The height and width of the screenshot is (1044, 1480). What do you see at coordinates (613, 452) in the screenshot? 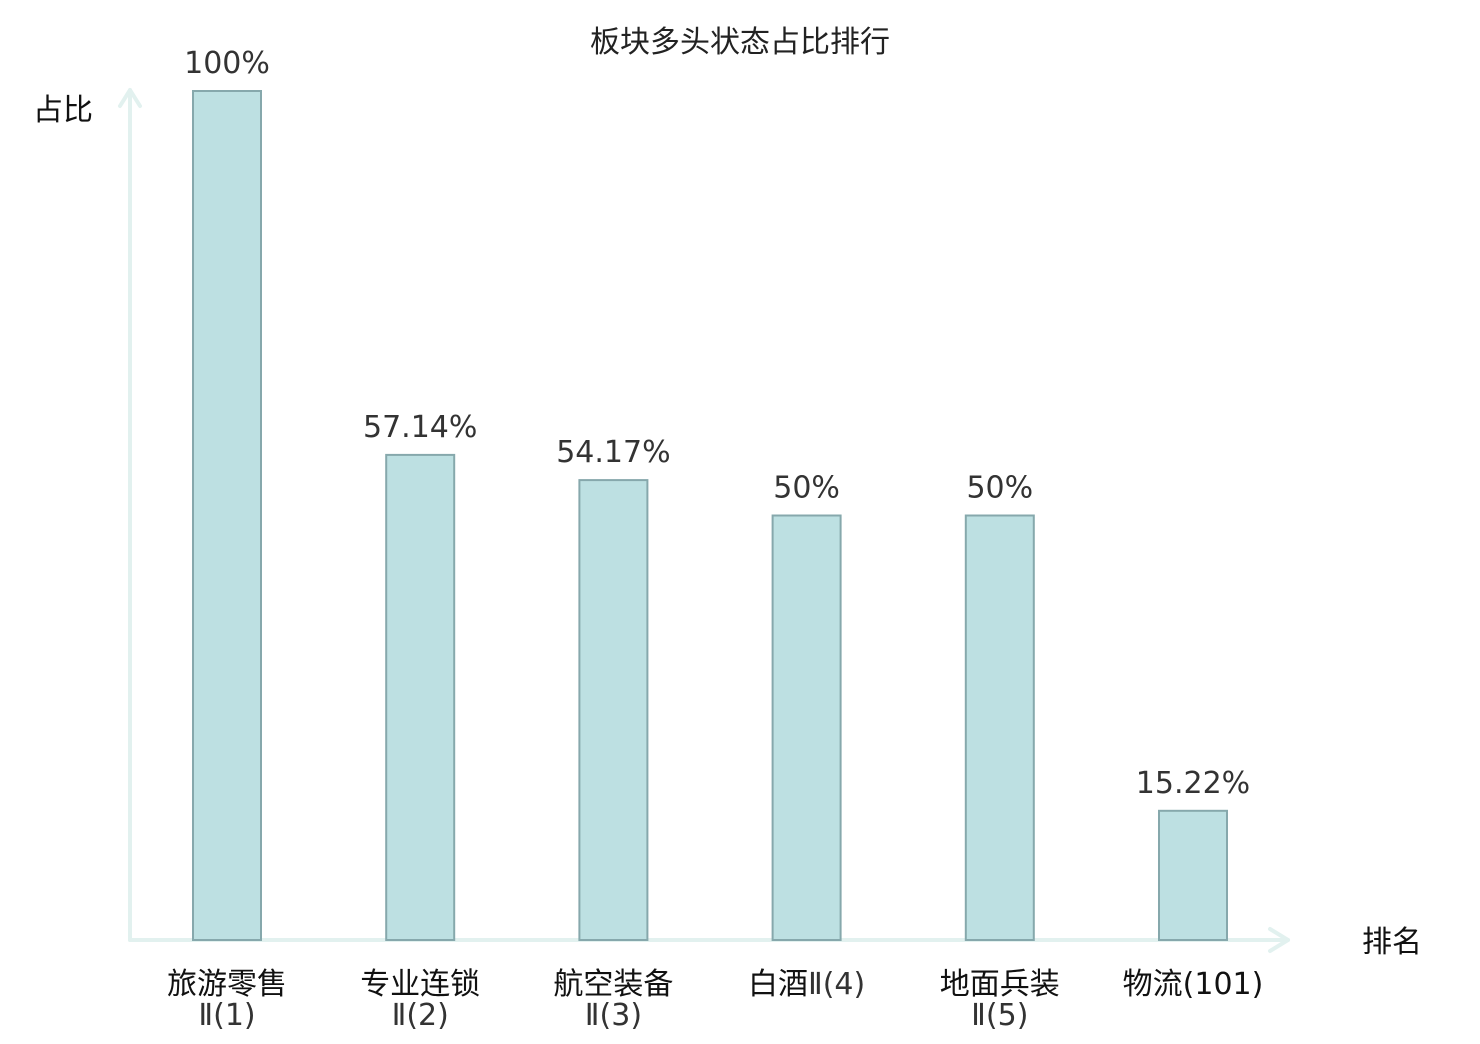
I see `value-label-3: 54.17%` at bounding box center [613, 452].